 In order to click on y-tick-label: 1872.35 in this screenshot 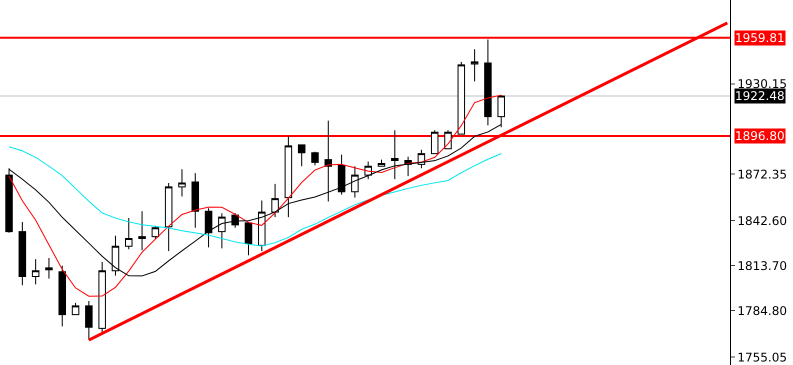, I will do `click(762, 174)`.